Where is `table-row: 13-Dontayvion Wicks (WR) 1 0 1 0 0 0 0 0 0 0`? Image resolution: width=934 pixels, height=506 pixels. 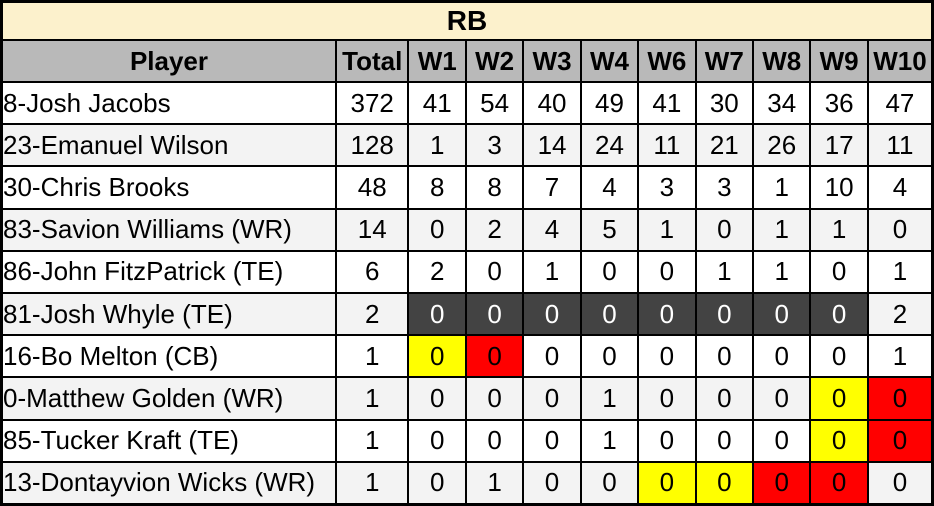
table-row: 13-Dontayvion Wicks (WR) 1 0 1 0 0 0 0 0 0 0 is located at coordinates (467, 483).